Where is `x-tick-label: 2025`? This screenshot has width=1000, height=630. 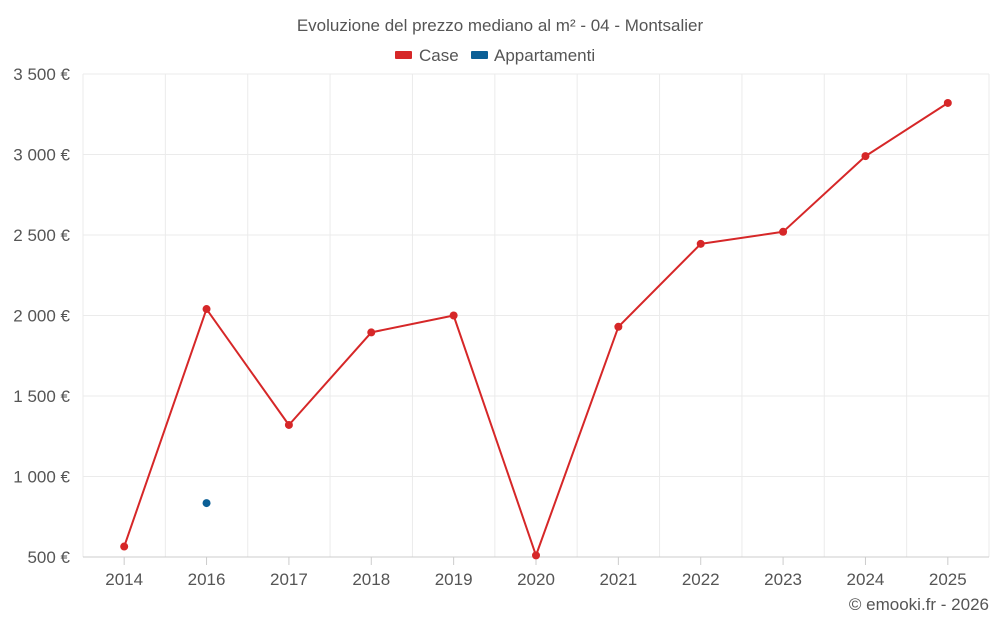
x-tick-label: 2025 is located at coordinates (948, 579).